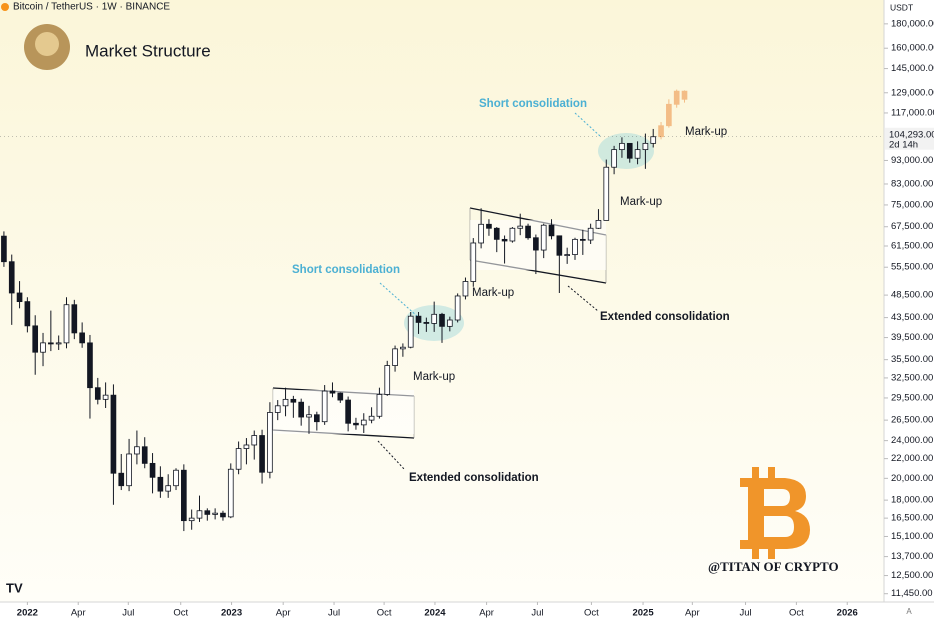  I want to click on x-tick-label: 2022, so click(27, 613).